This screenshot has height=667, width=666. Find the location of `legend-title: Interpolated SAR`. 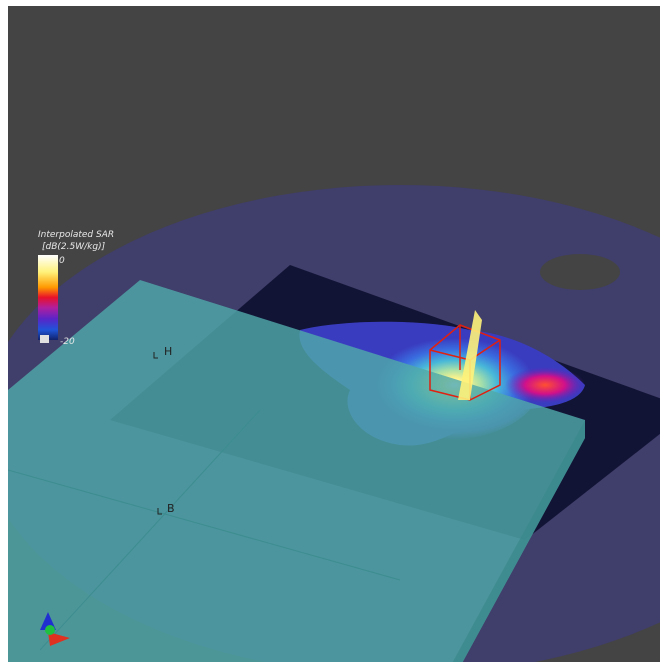

legend-title: Interpolated SAR is located at coordinates (76, 235).